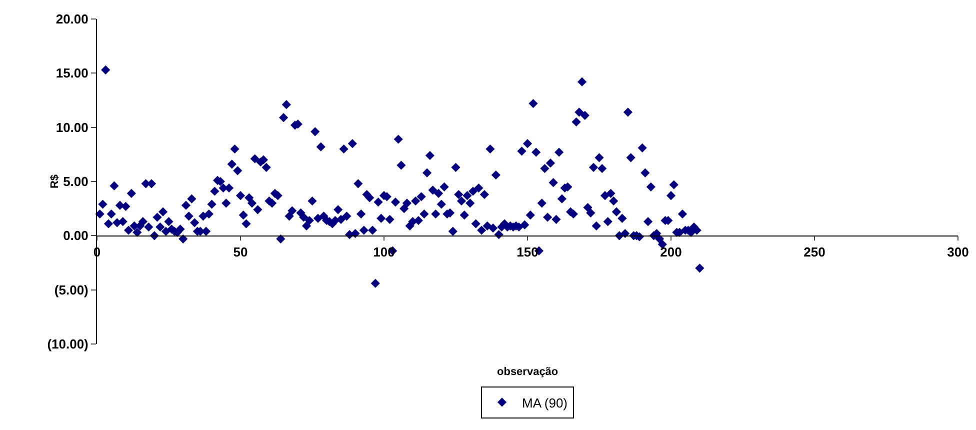  I want to click on x-tick-label: 300, so click(958, 252).